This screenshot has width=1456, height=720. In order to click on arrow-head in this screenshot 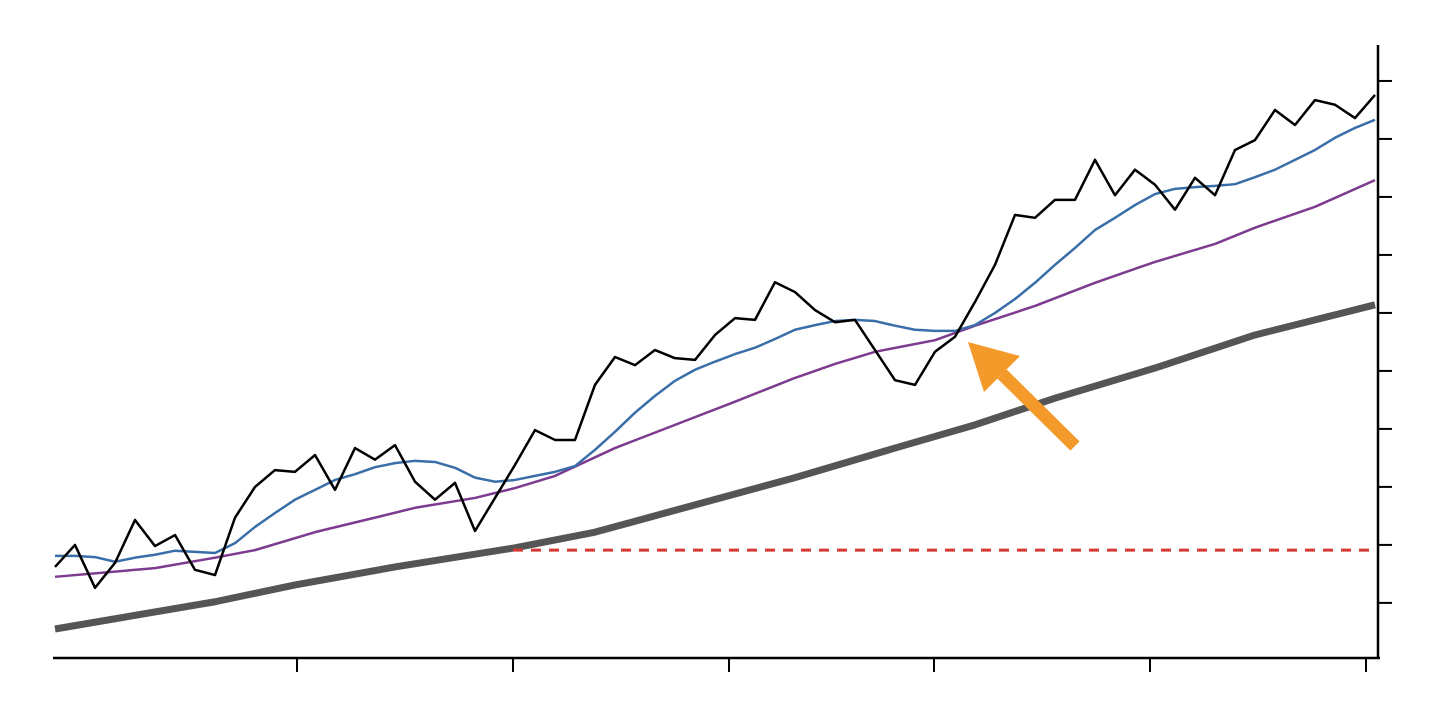, I will do `click(994, 367)`.